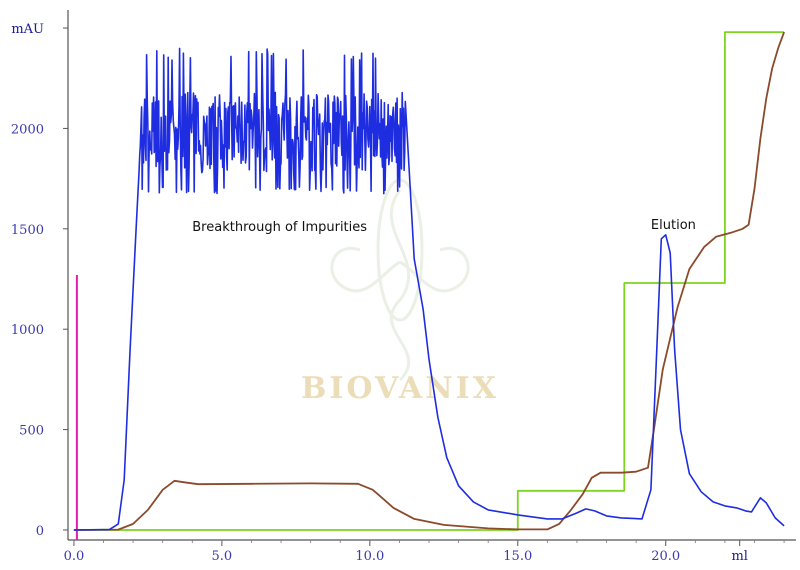 The height and width of the screenshot is (570, 800). Describe the element at coordinates (444, 226) in the screenshot. I see `annotations: Breakthrough of Impurities Elution` at that location.